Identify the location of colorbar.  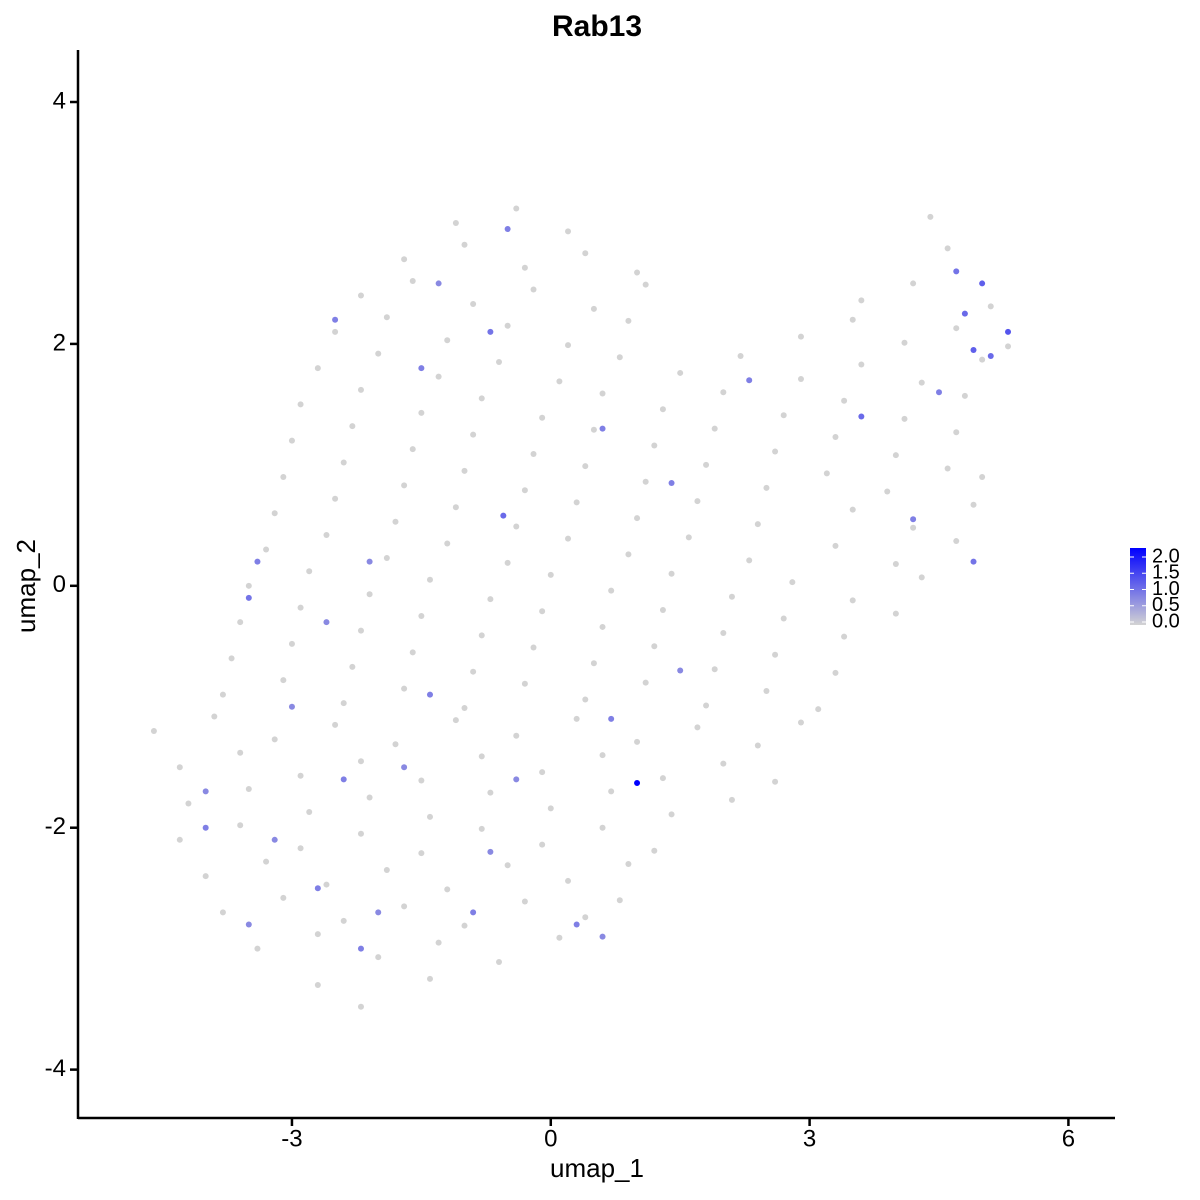
(1138, 586).